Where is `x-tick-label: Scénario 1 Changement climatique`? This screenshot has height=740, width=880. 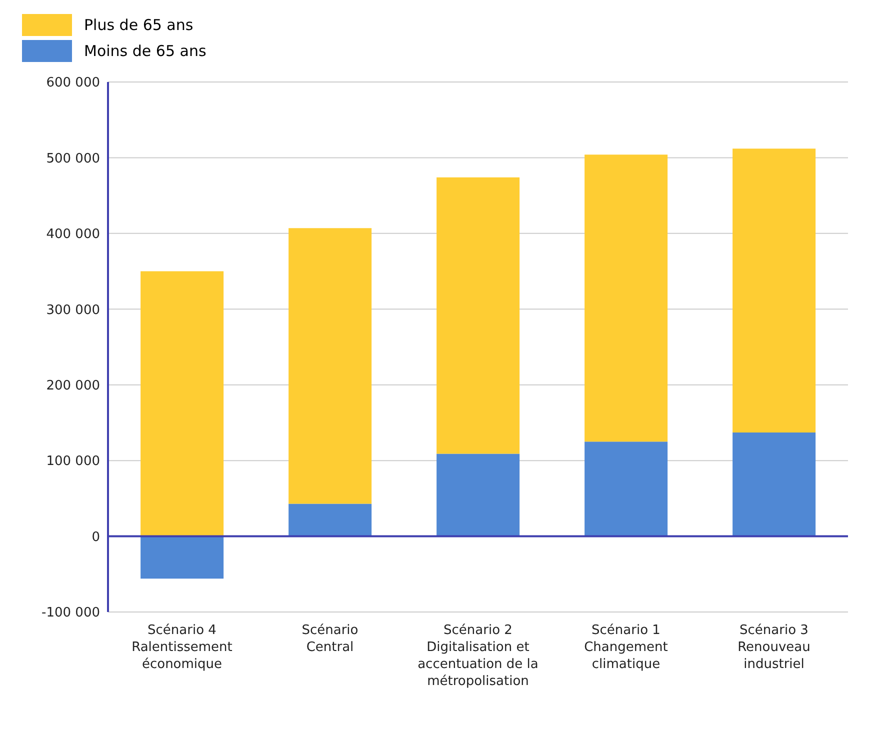
x-tick-label: Scénario 1 Changement climatique is located at coordinates (626, 647).